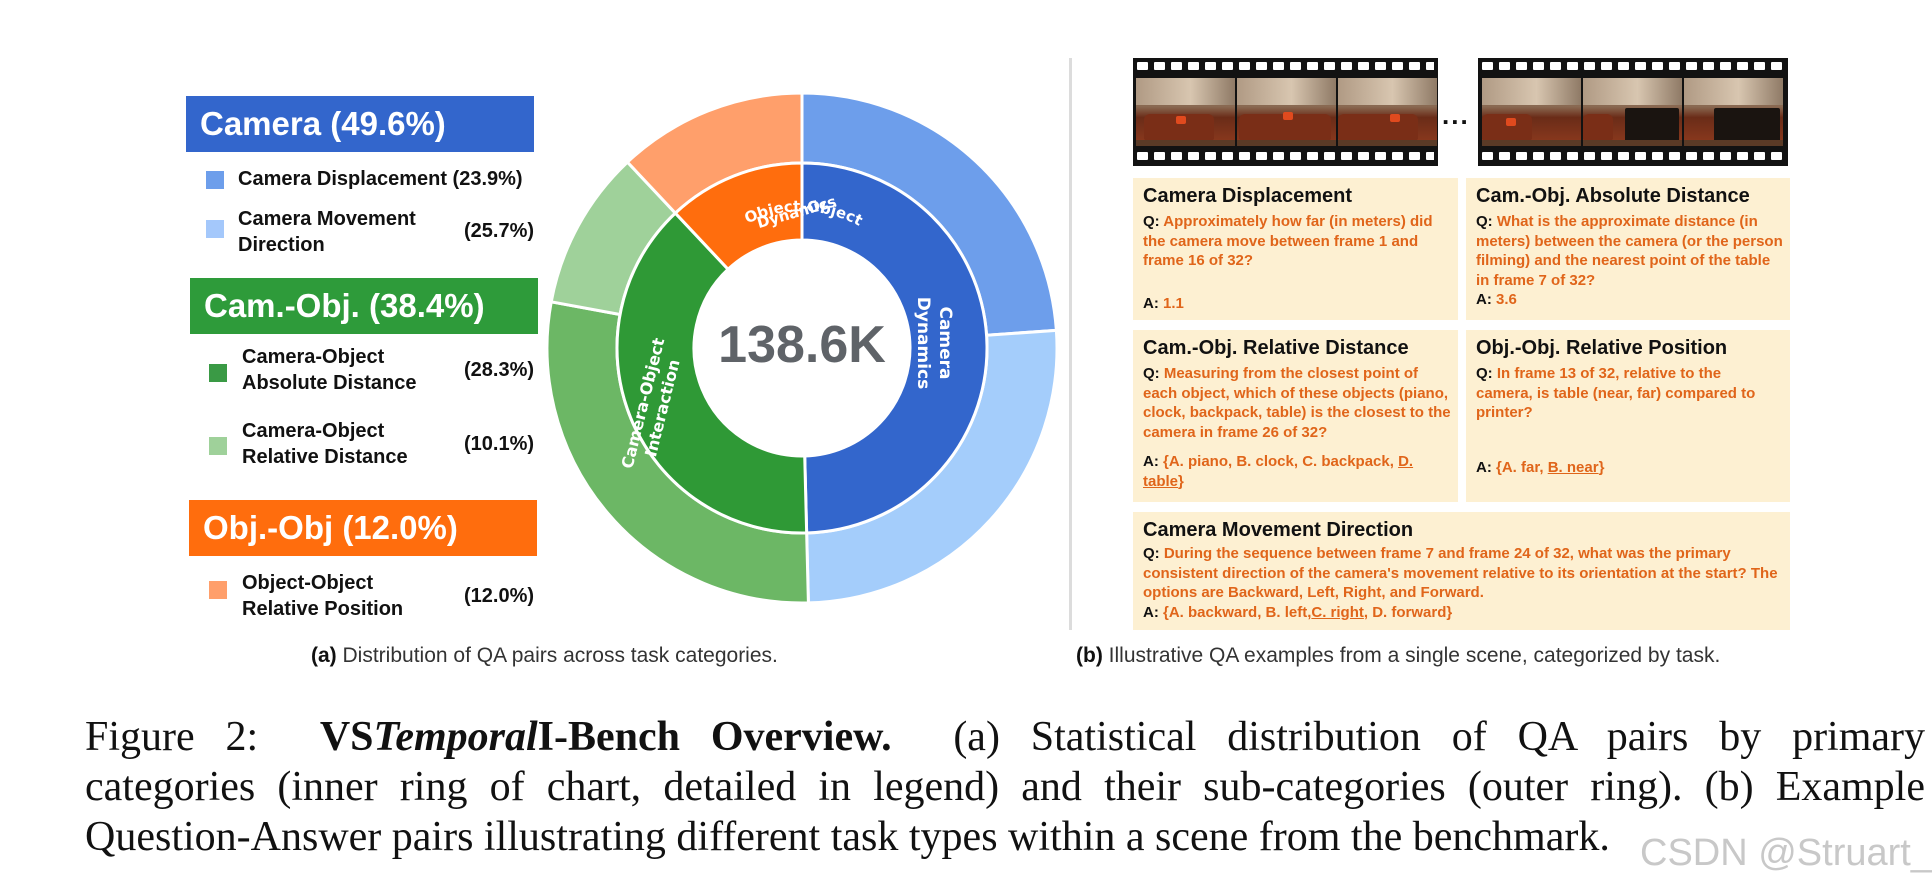 Image resolution: width=1932 pixels, height=884 pixels. I want to click on qa-answer: A: 3.6, so click(1496, 299).